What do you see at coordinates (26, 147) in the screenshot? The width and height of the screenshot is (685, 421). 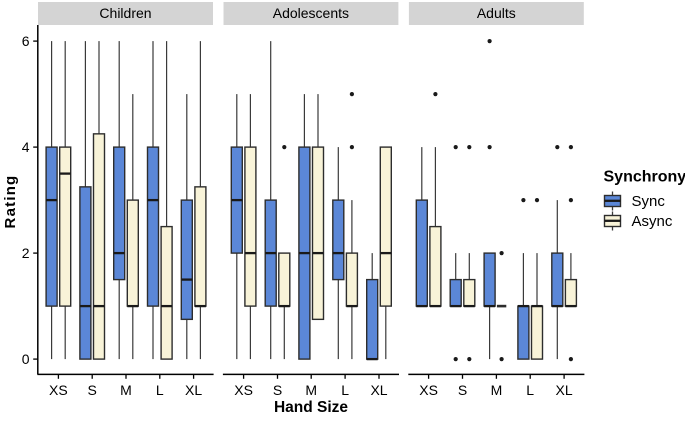 I see `svg-text: 4` at bounding box center [26, 147].